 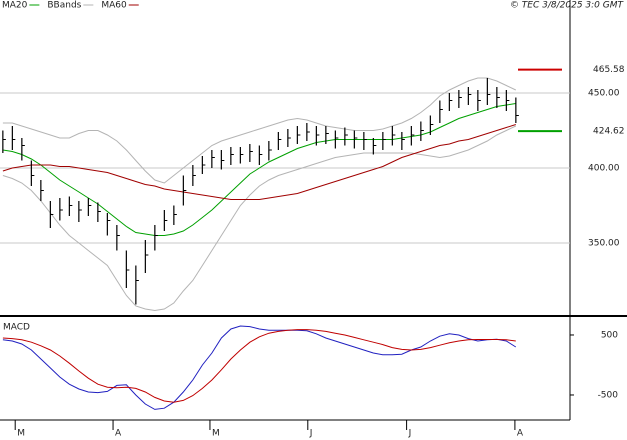 What do you see at coordinates (609, 335) in the screenshot?
I see `y-tick-label: 500` at bounding box center [609, 335].